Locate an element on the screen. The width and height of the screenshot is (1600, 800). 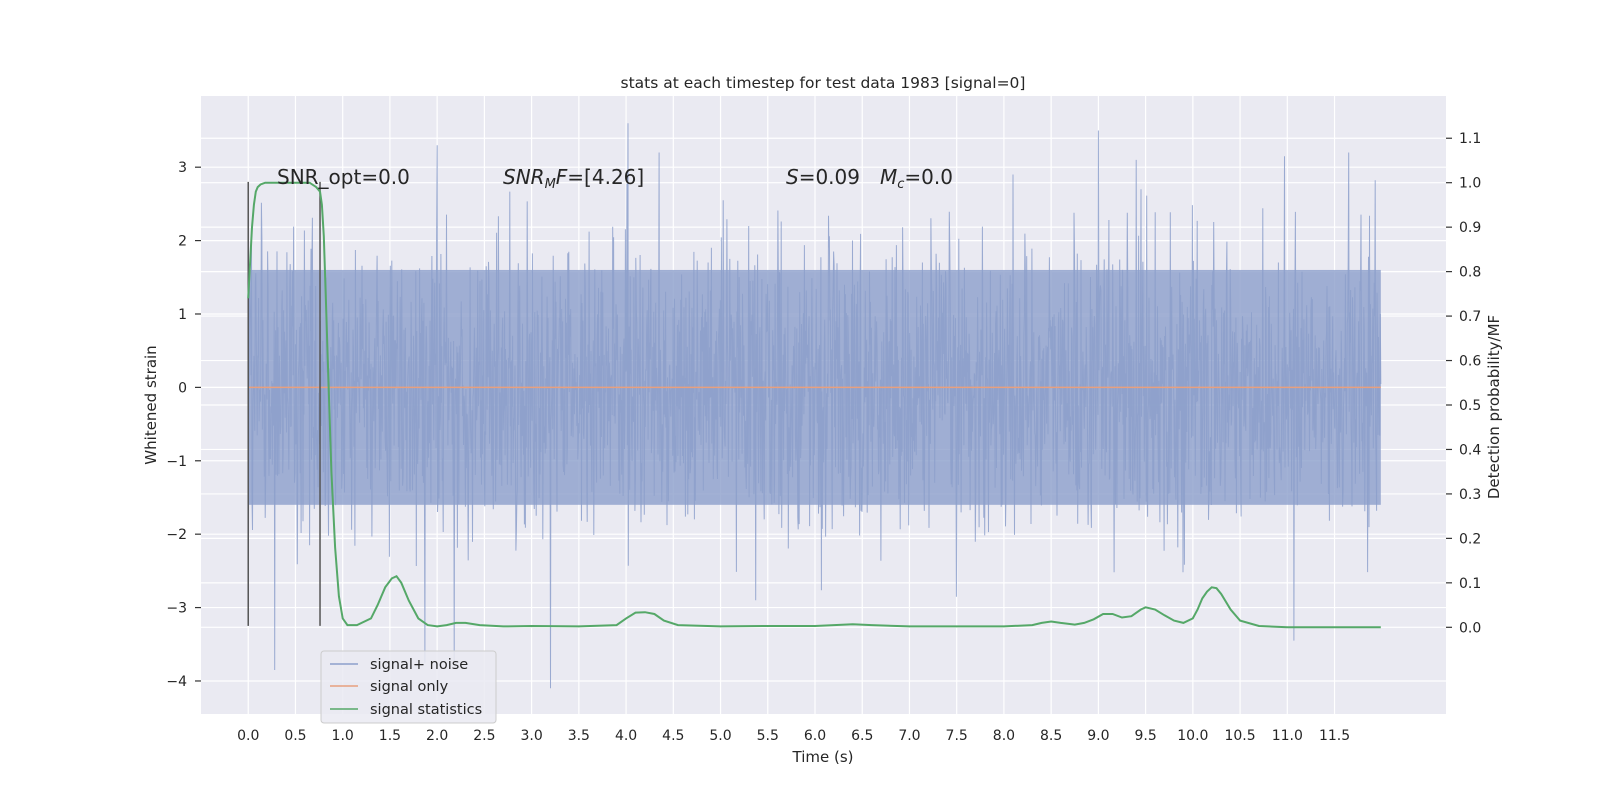
y-tick-label: −2 is located at coordinates (176, 535).